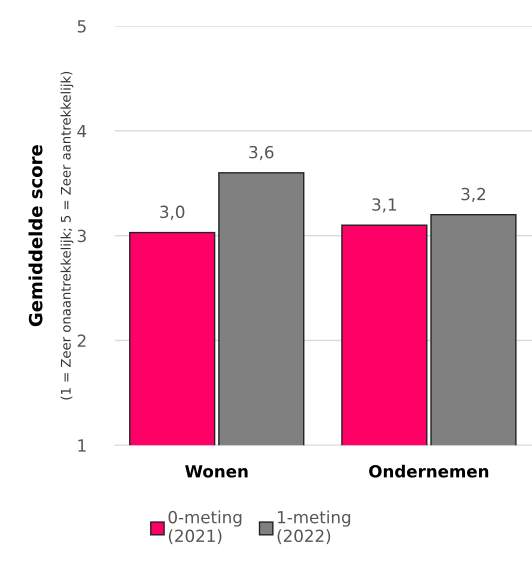 Image resolution: width=532 pixels, height=579 pixels. Describe the element at coordinates (67, 236) in the screenshot. I see `text: (1 = Zeer onaantrekkelijk; 5 = Zeer aantrekkelijk)` at that location.